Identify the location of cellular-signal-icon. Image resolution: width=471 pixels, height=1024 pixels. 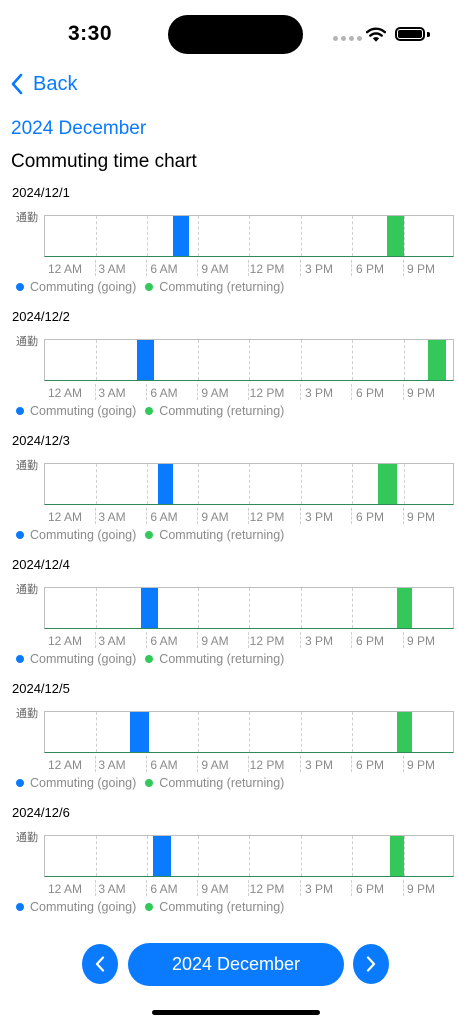
(347, 38).